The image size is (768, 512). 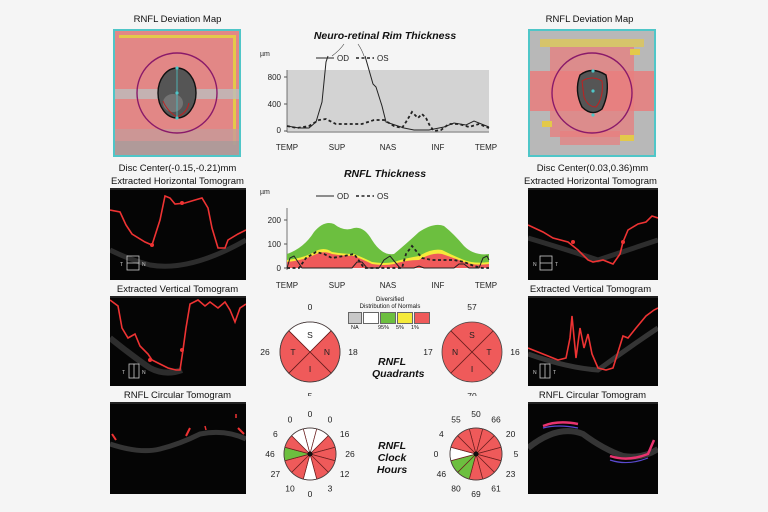 I want to click on legend-label-1: 1%, so click(x=415, y=328).